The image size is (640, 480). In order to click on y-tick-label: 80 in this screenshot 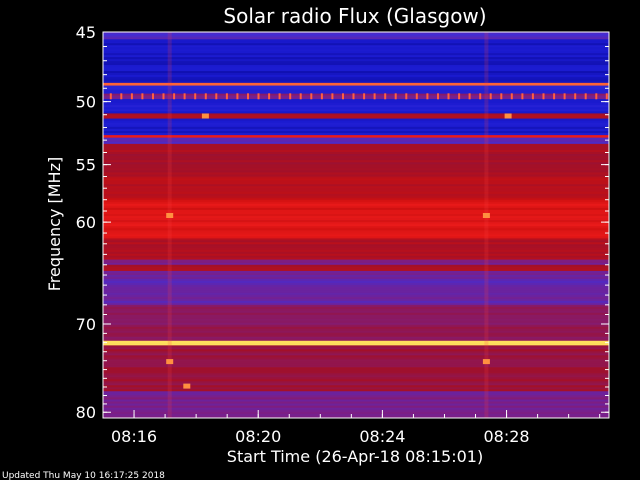, I will do `click(86, 412)`.